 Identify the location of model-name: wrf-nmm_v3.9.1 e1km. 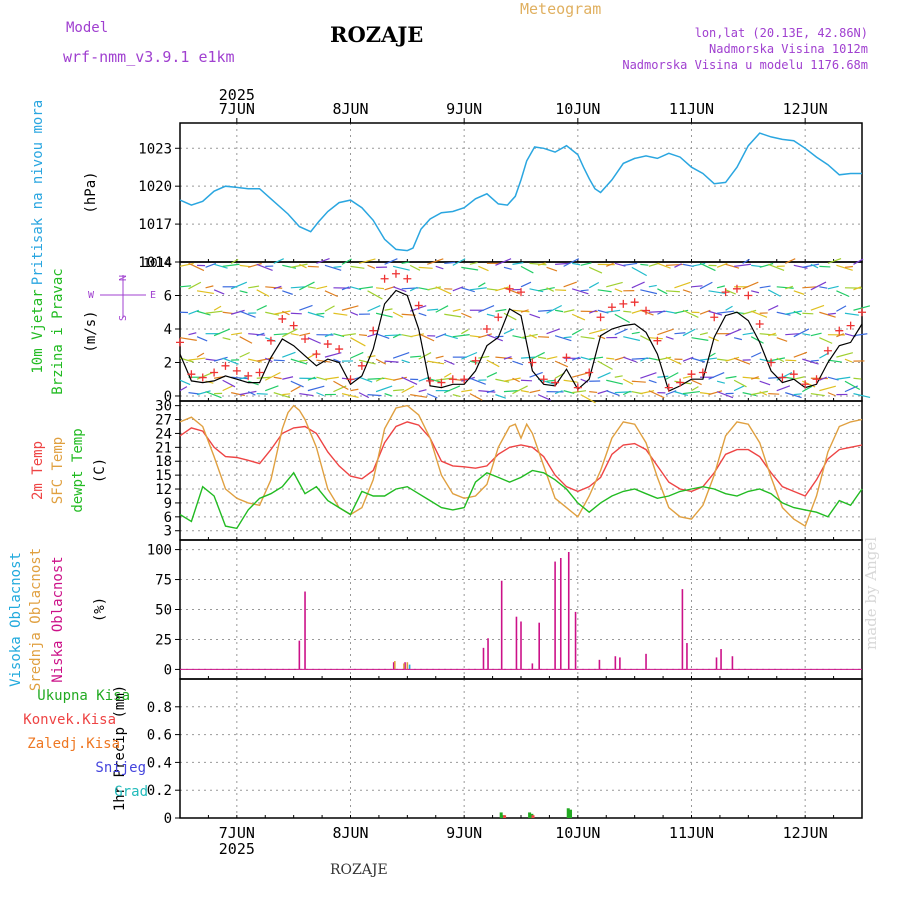
(149, 57).